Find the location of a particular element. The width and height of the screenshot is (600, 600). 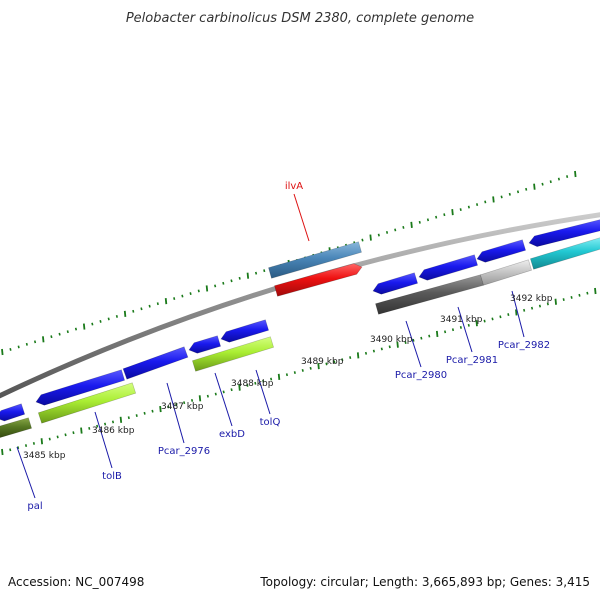

gene-pal-blue is located at coordinates (13, 412).